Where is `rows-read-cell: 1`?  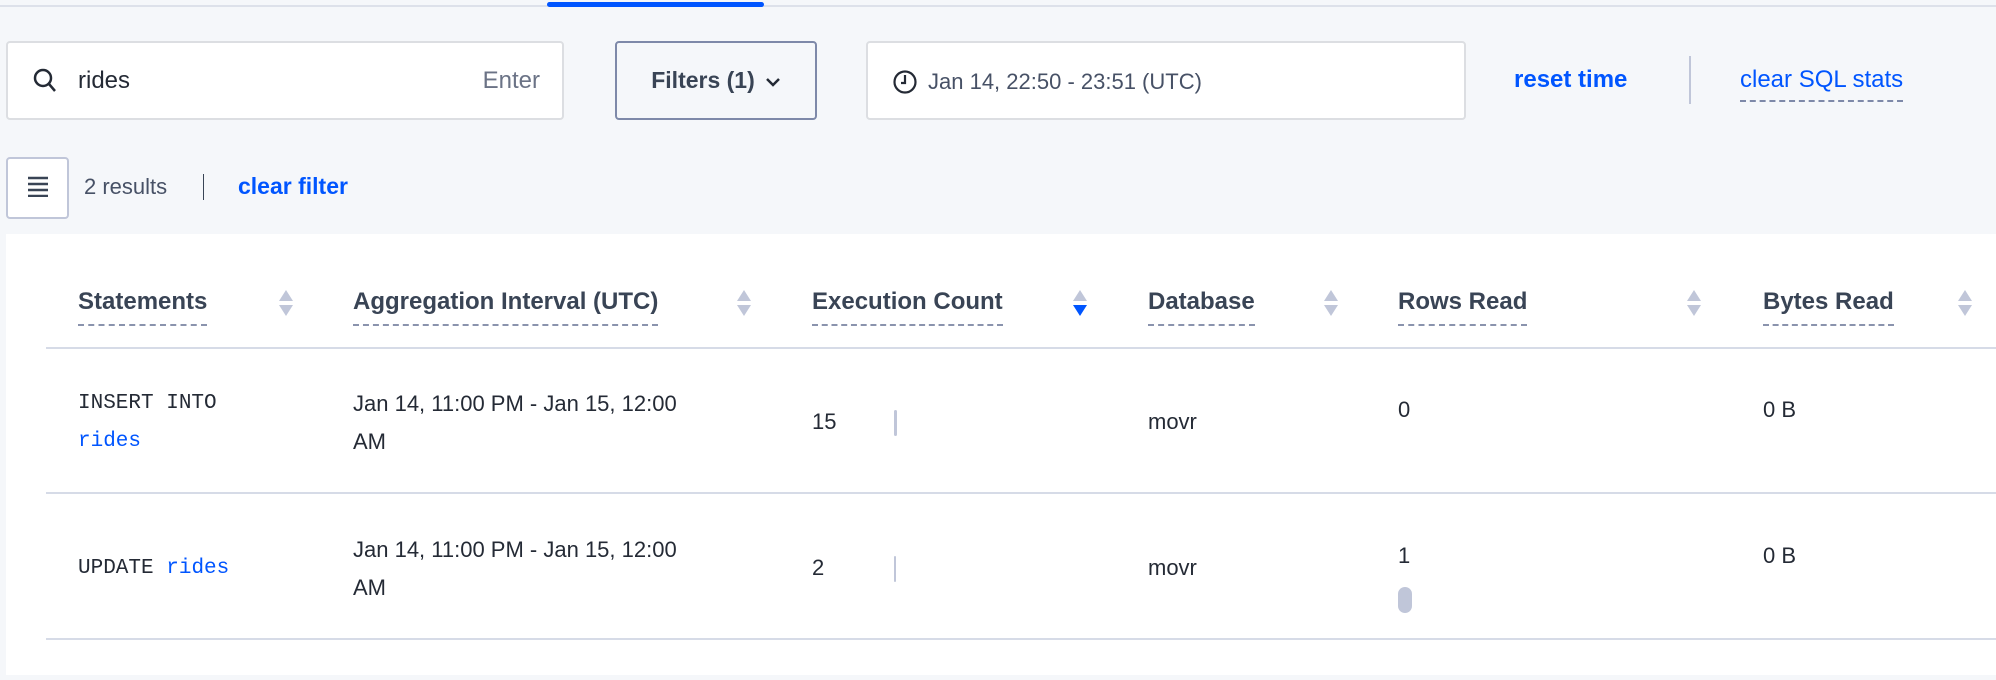
rows-read-cell: 1 is located at coordinates (1404, 555).